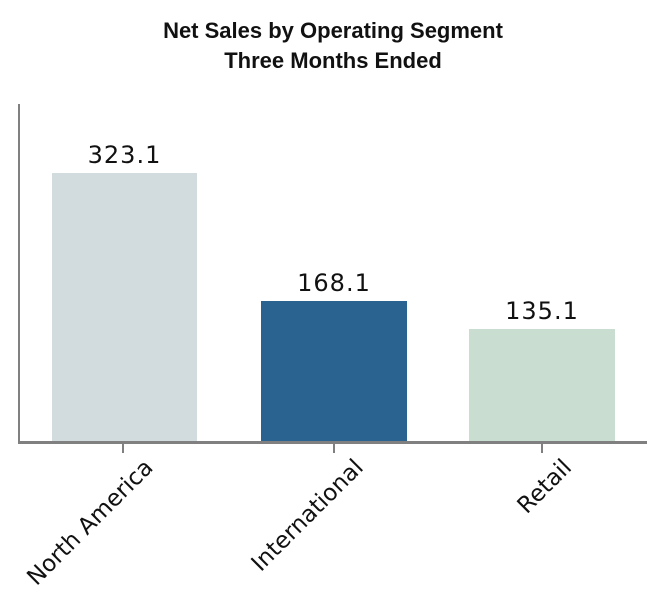  Describe the element at coordinates (333, 30) in the screenshot. I see `chart-title-line1: Net Sales by Operating Segment` at that location.